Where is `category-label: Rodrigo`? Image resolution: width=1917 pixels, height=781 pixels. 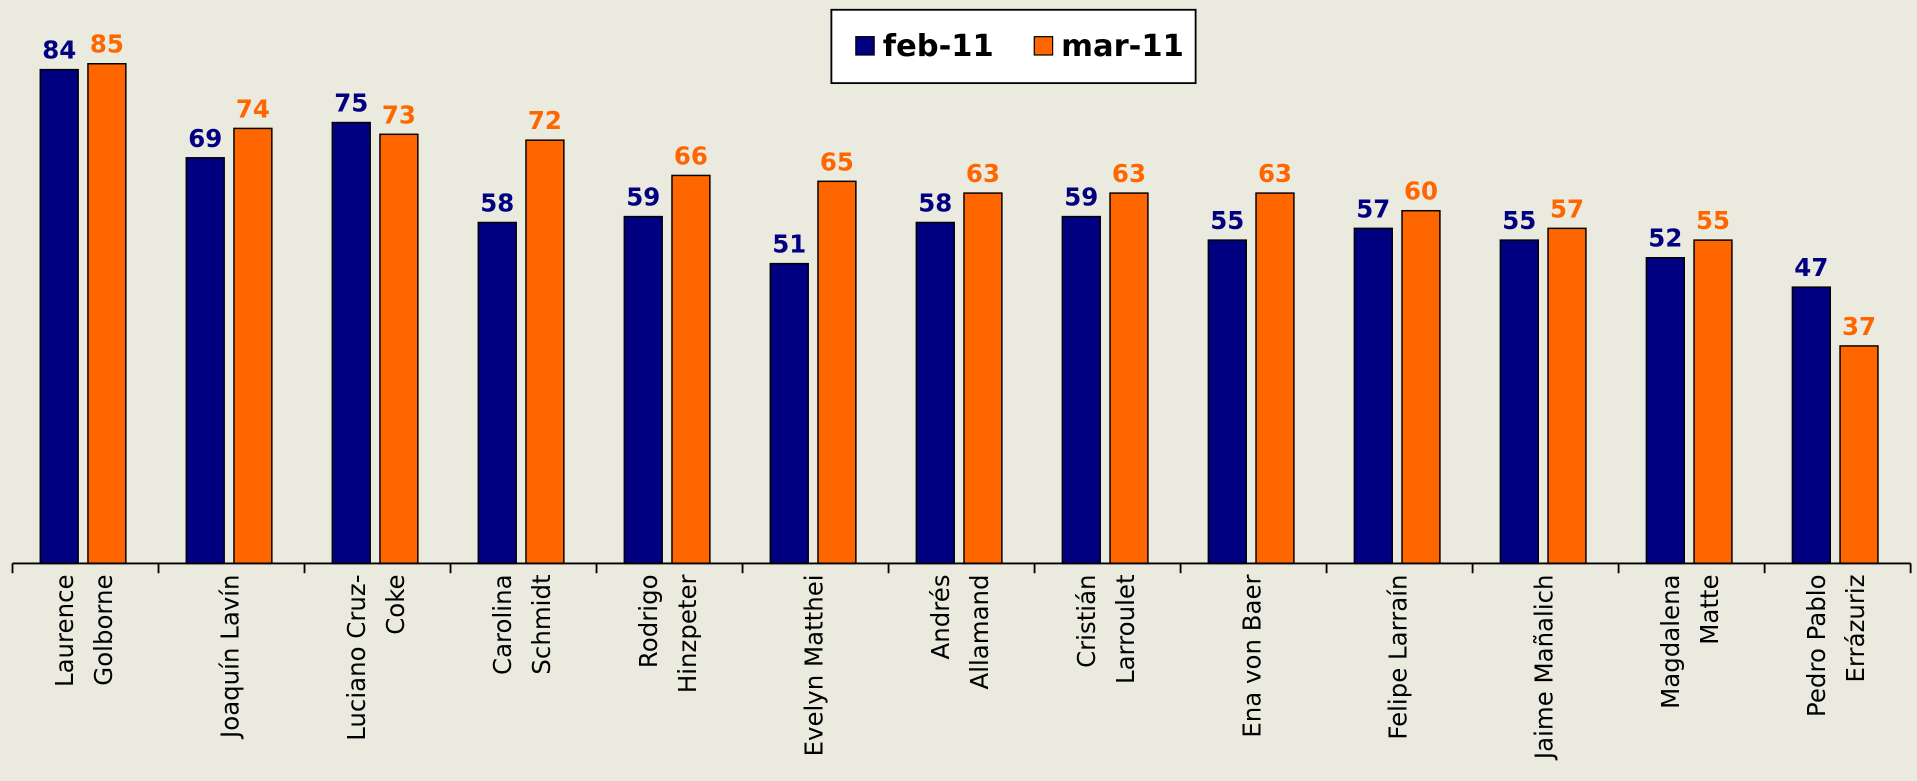 category-label: Rodrigo is located at coordinates (648, 621).